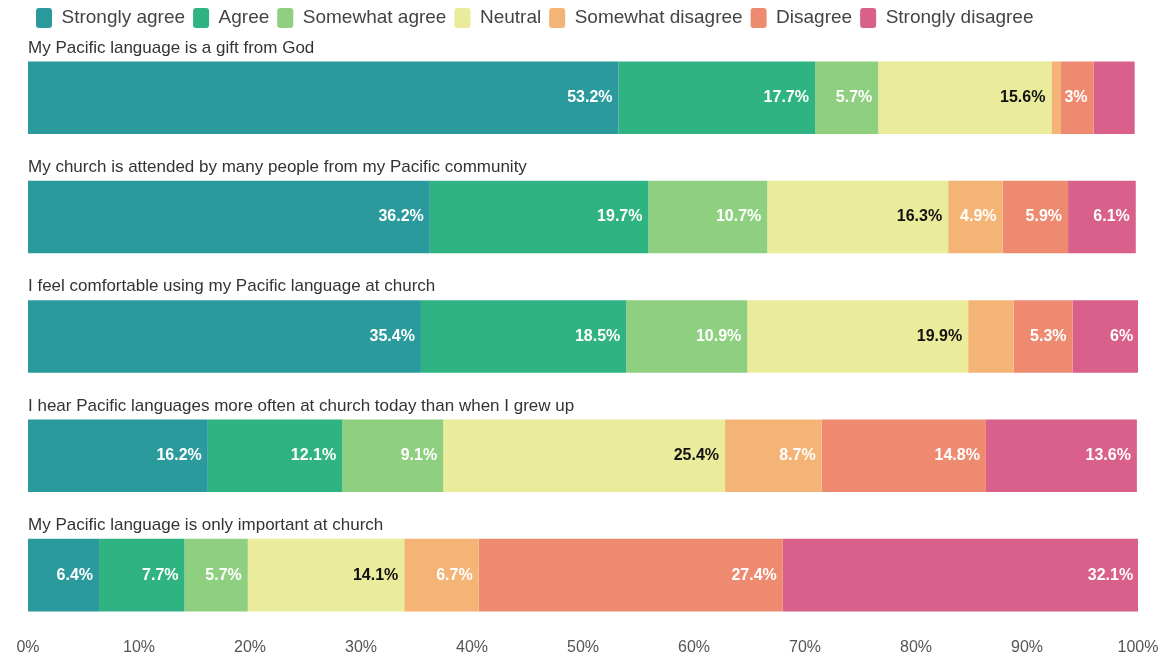 The width and height of the screenshot is (1166, 664). What do you see at coordinates (1138, 646) in the screenshot?
I see `x-tick-label: 100%` at bounding box center [1138, 646].